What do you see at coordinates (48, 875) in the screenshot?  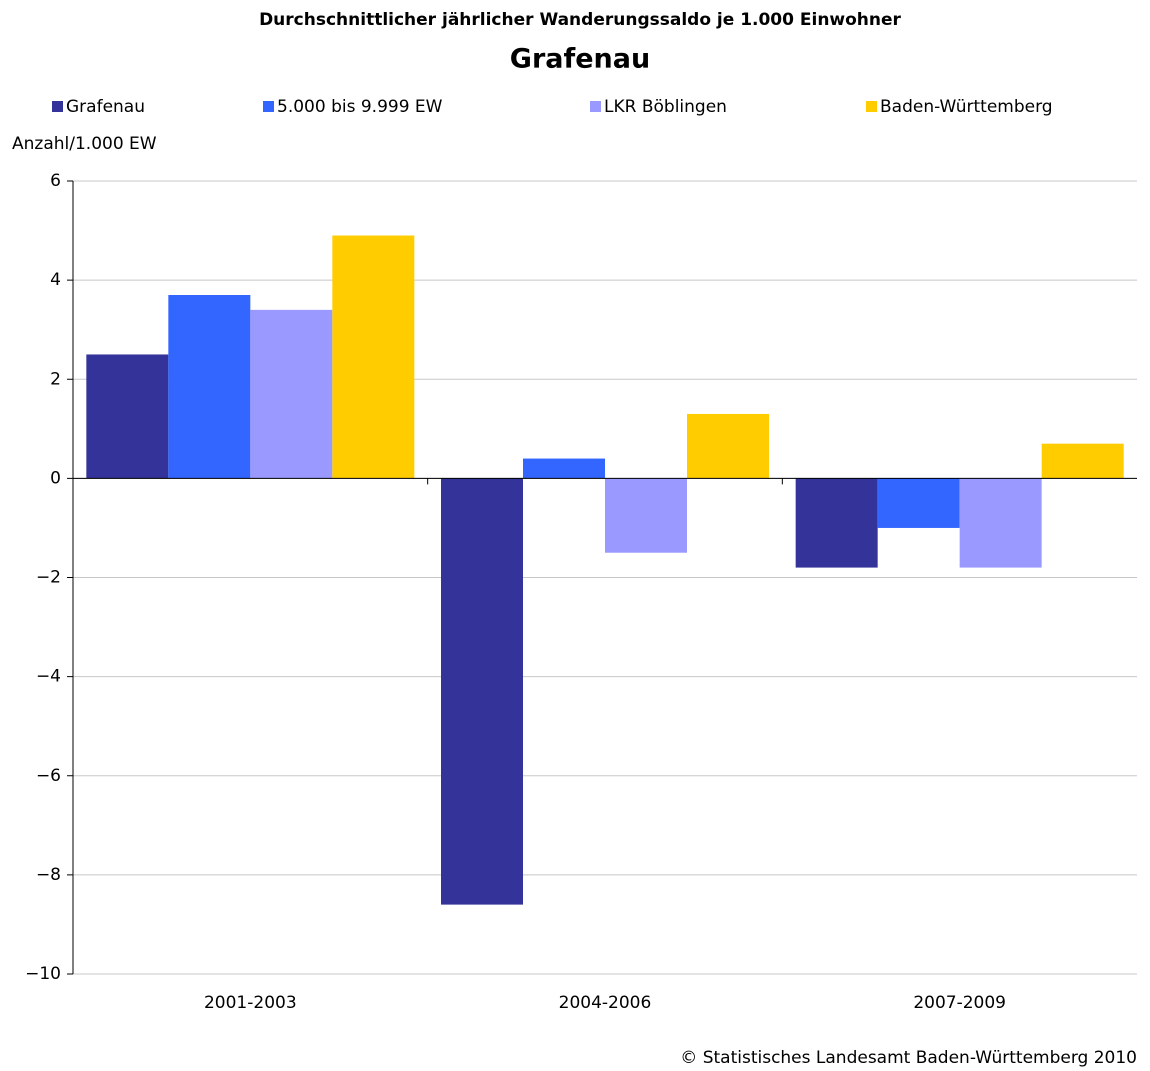 I see `y-tick-label: −8` at bounding box center [48, 875].